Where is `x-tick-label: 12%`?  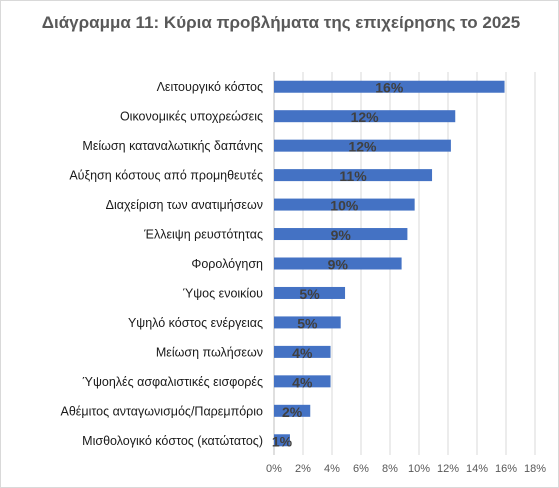 x-tick-label: 12% is located at coordinates (448, 469).